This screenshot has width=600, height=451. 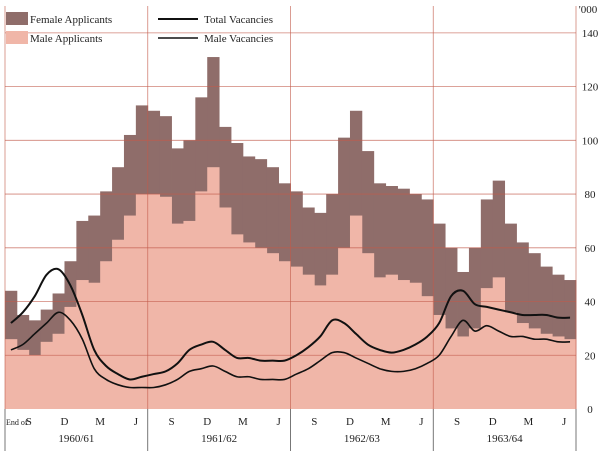 I want to click on legend-label-male: Male Applicants, so click(x=66, y=39).